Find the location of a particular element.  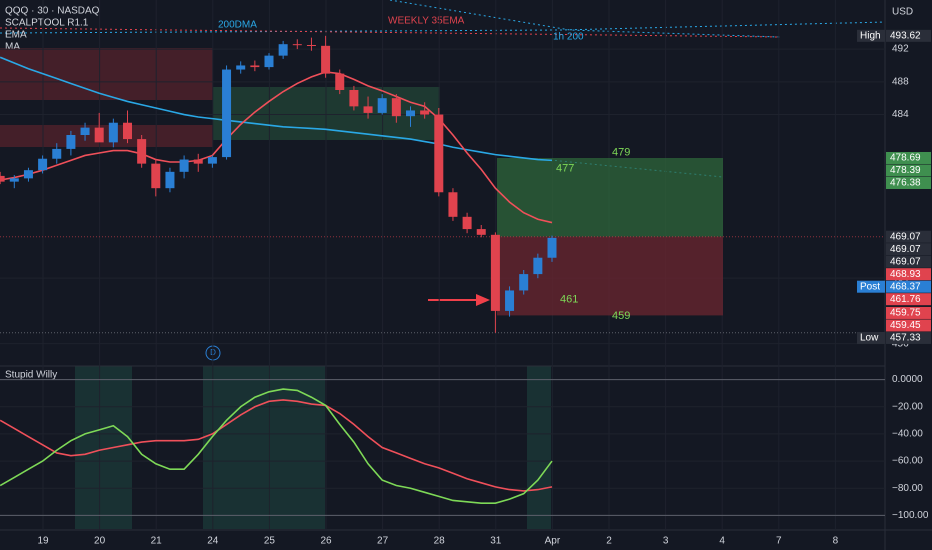

guide-line is located at coordinates (585, 19).